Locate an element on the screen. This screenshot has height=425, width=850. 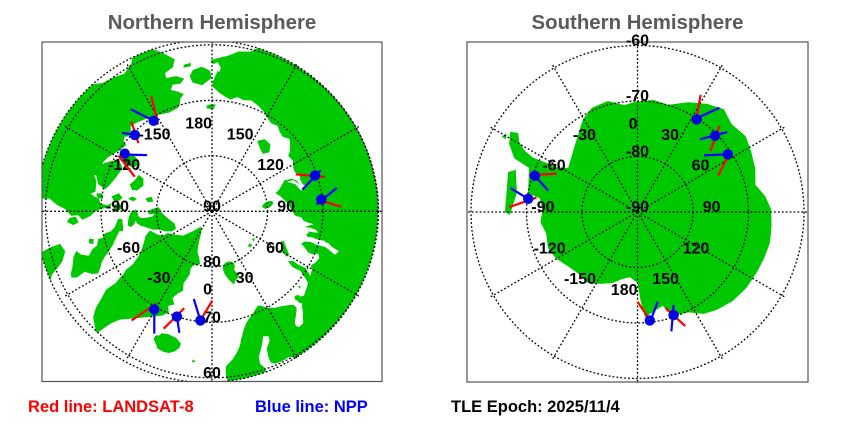
svg-text: TLE Epoch: 2025/11/4 is located at coordinates (536, 407).